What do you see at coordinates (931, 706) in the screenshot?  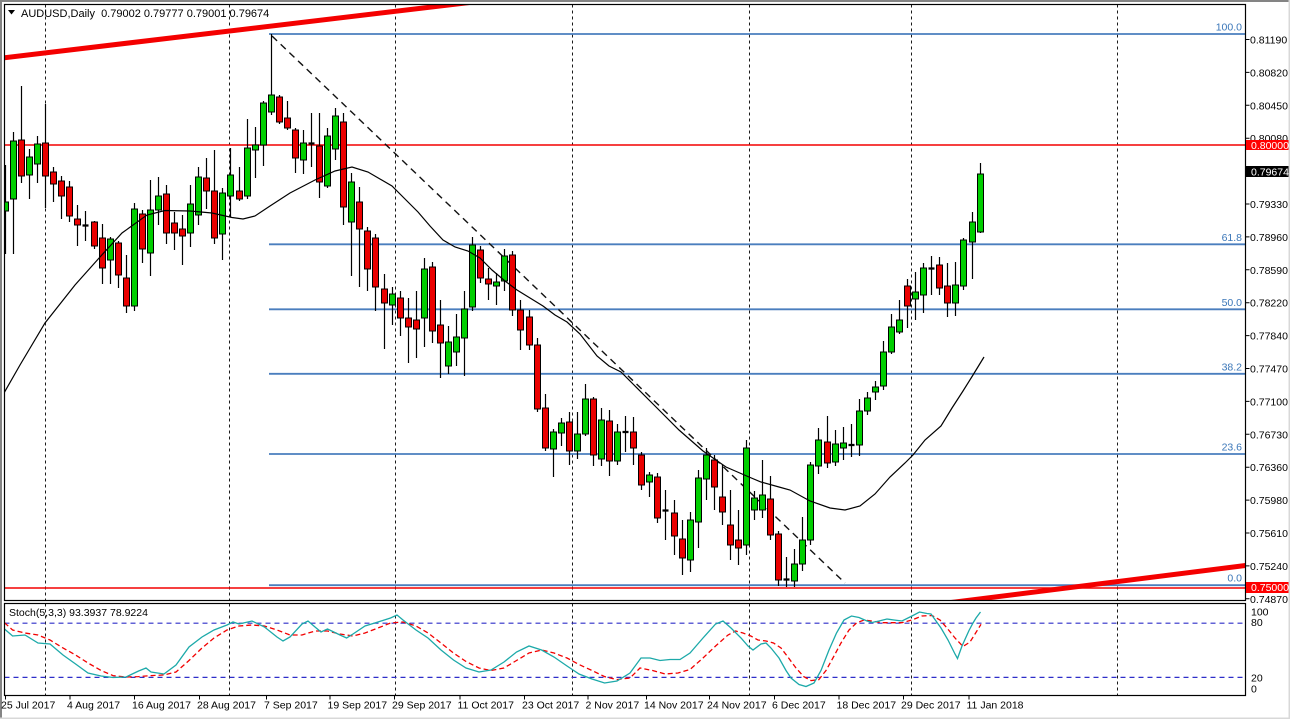 I see `svg-text: 29 Dec 2017` at bounding box center [931, 706].